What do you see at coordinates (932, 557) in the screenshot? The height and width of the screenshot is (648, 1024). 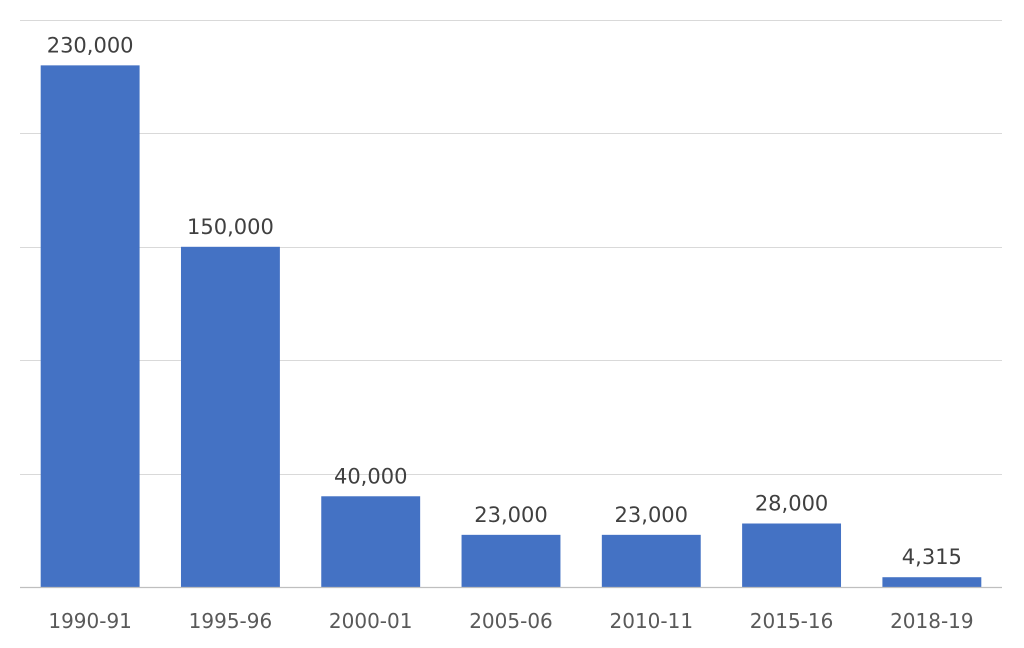 I see `data-label-2018-19: 4,315` at bounding box center [932, 557].